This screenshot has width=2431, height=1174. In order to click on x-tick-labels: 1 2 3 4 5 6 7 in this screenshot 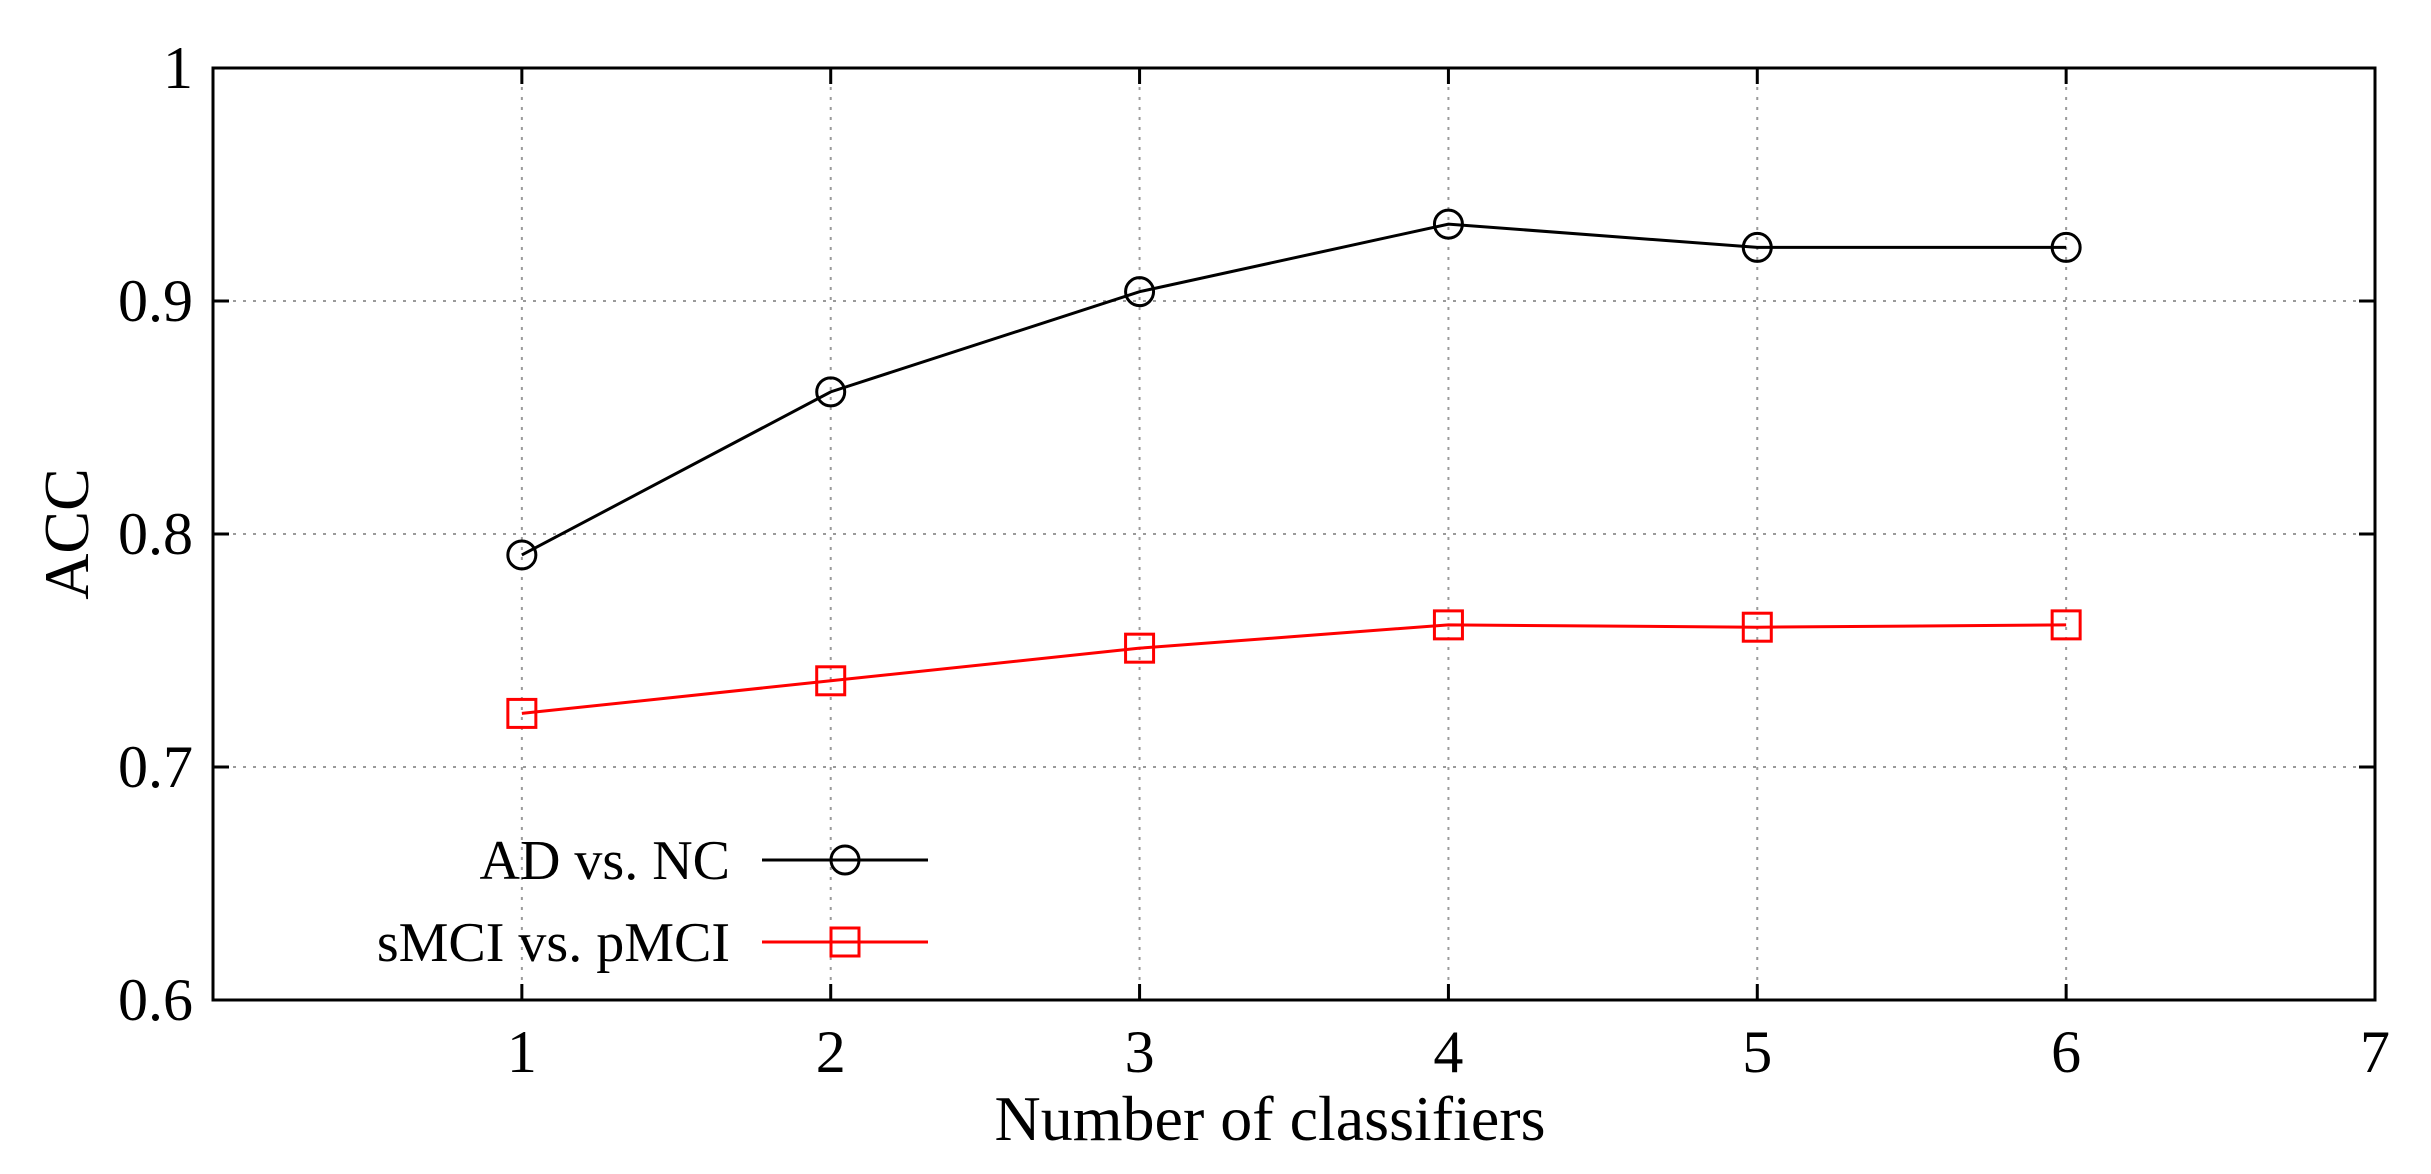, I will do `click(1448, 1052)`.